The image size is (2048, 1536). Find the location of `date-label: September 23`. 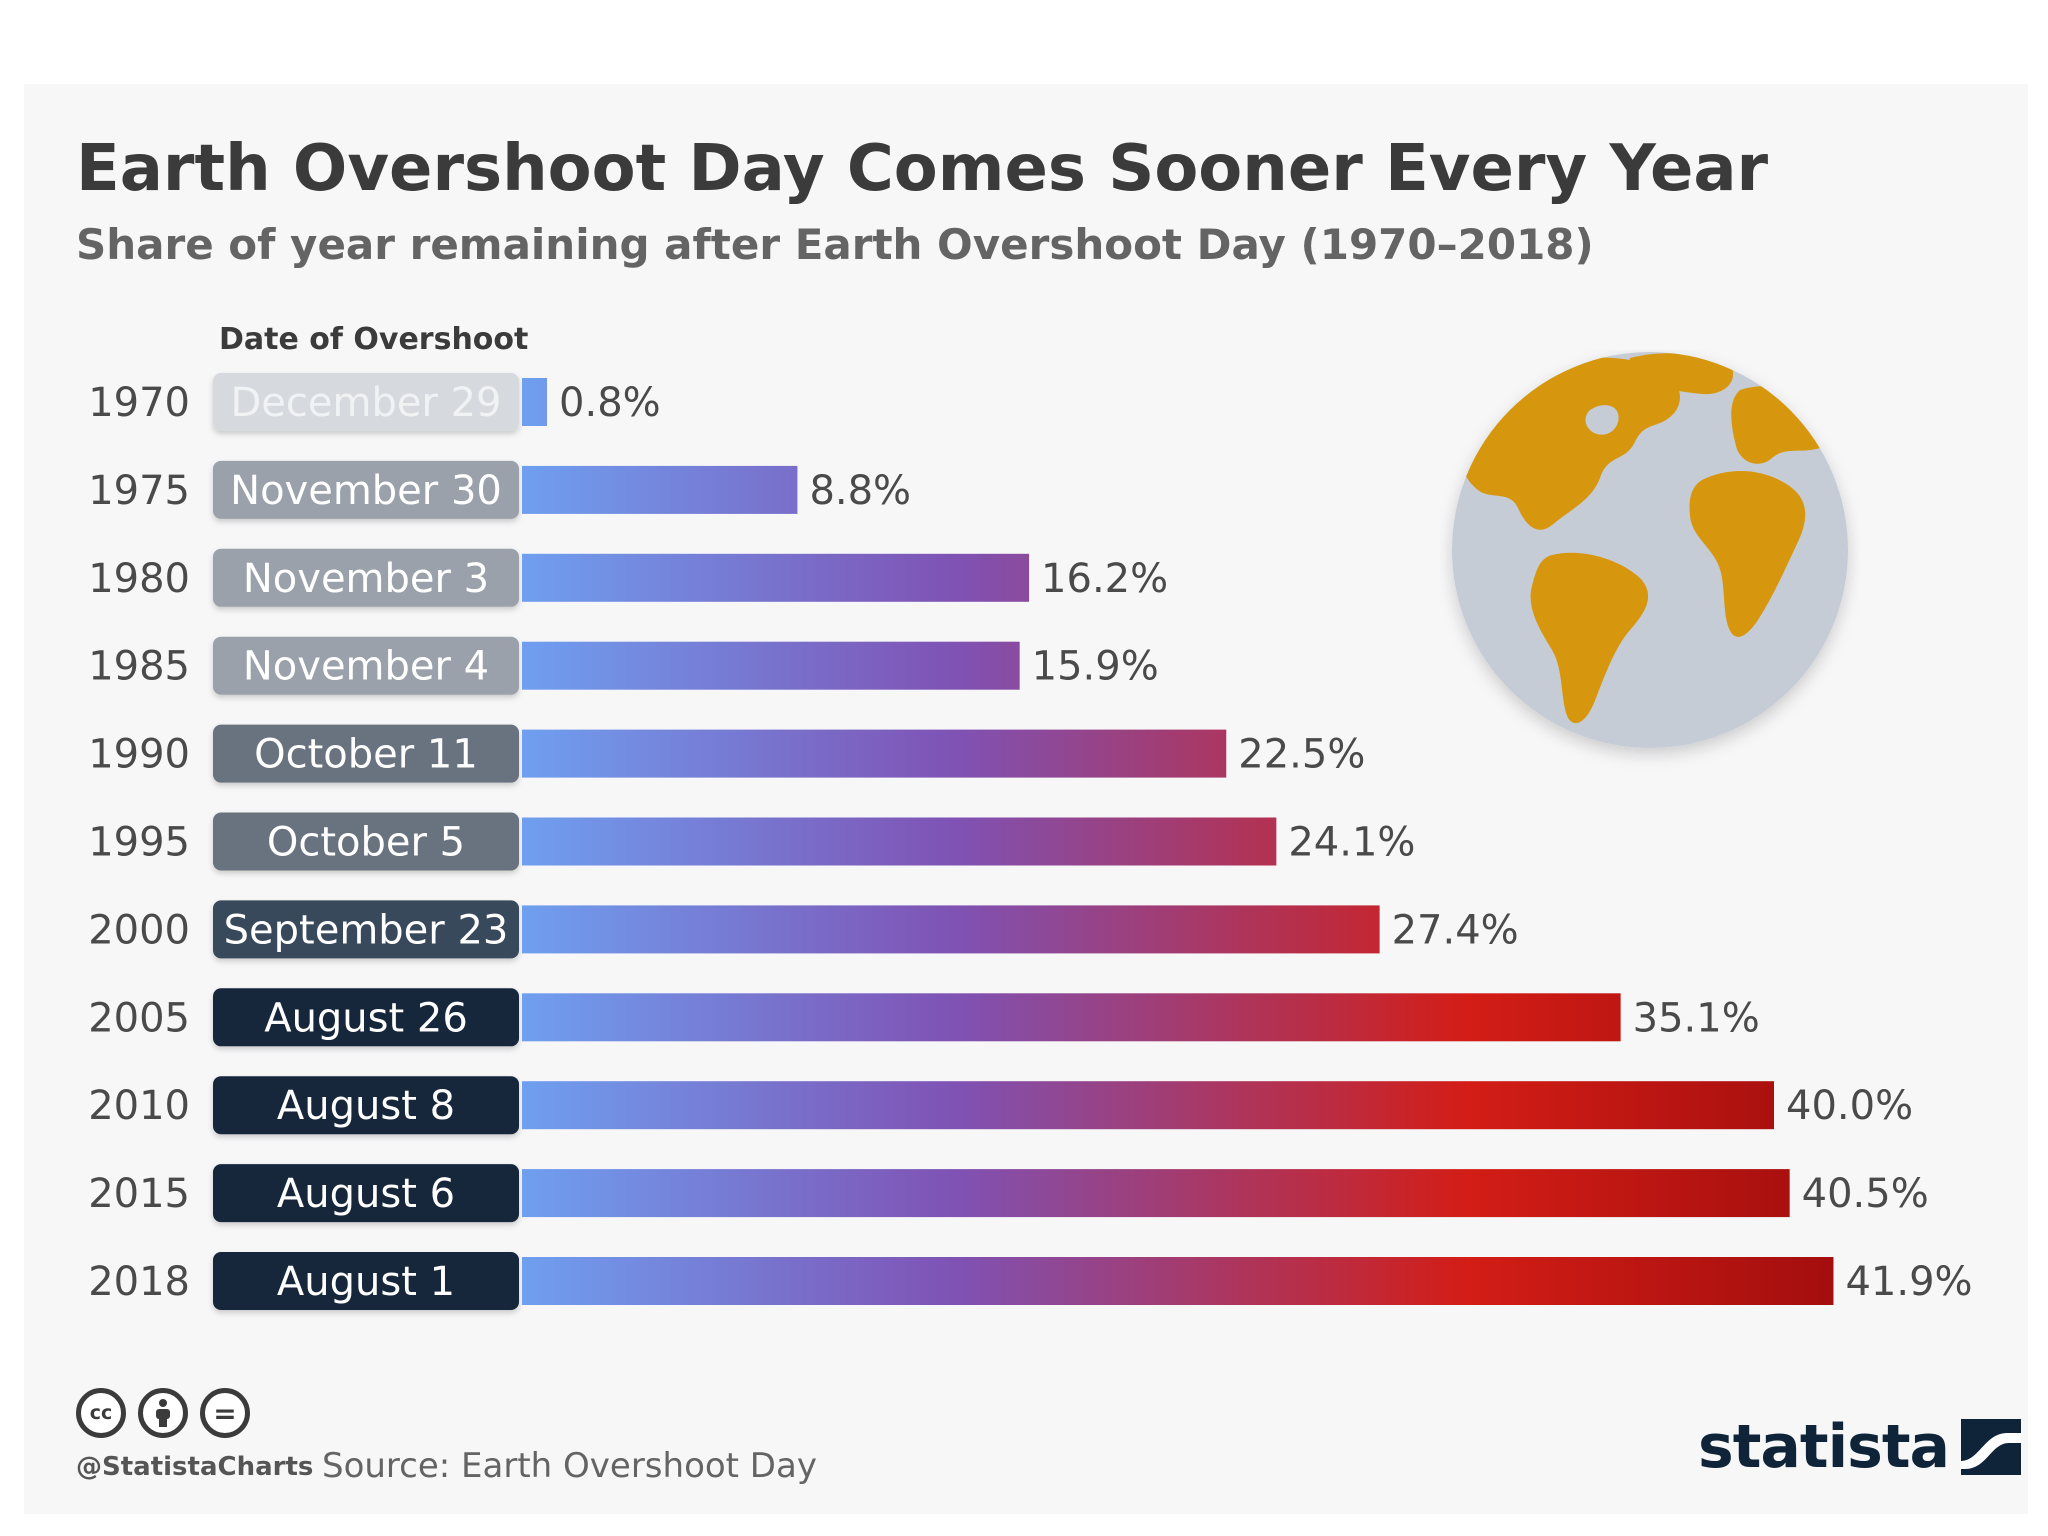

date-label: September 23 is located at coordinates (366, 930).